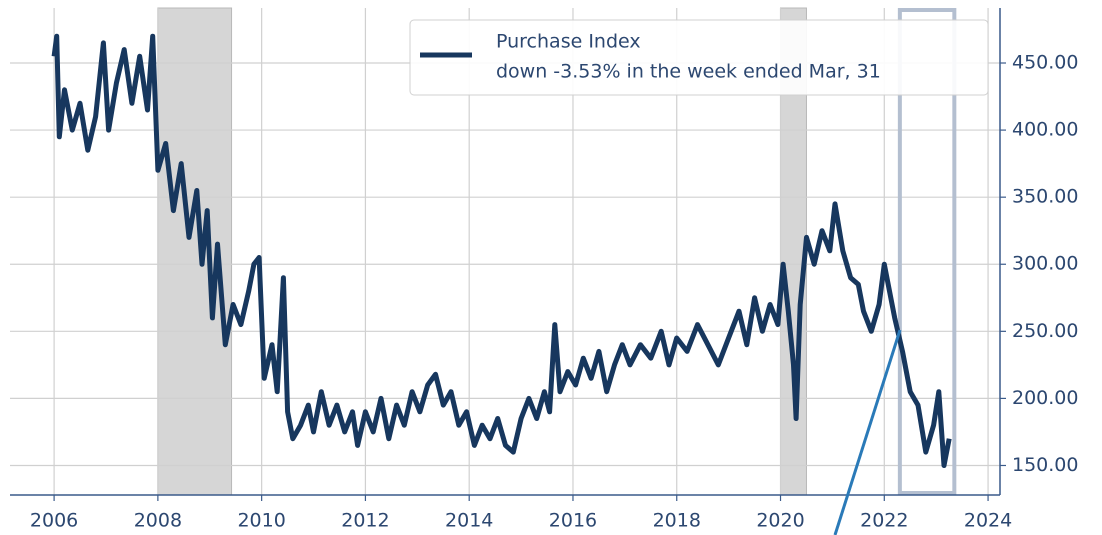 The width and height of the screenshot is (1102, 535). What do you see at coordinates (867, 432) in the screenshot?
I see `annotation-arrow` at bounding box center [867, 432].